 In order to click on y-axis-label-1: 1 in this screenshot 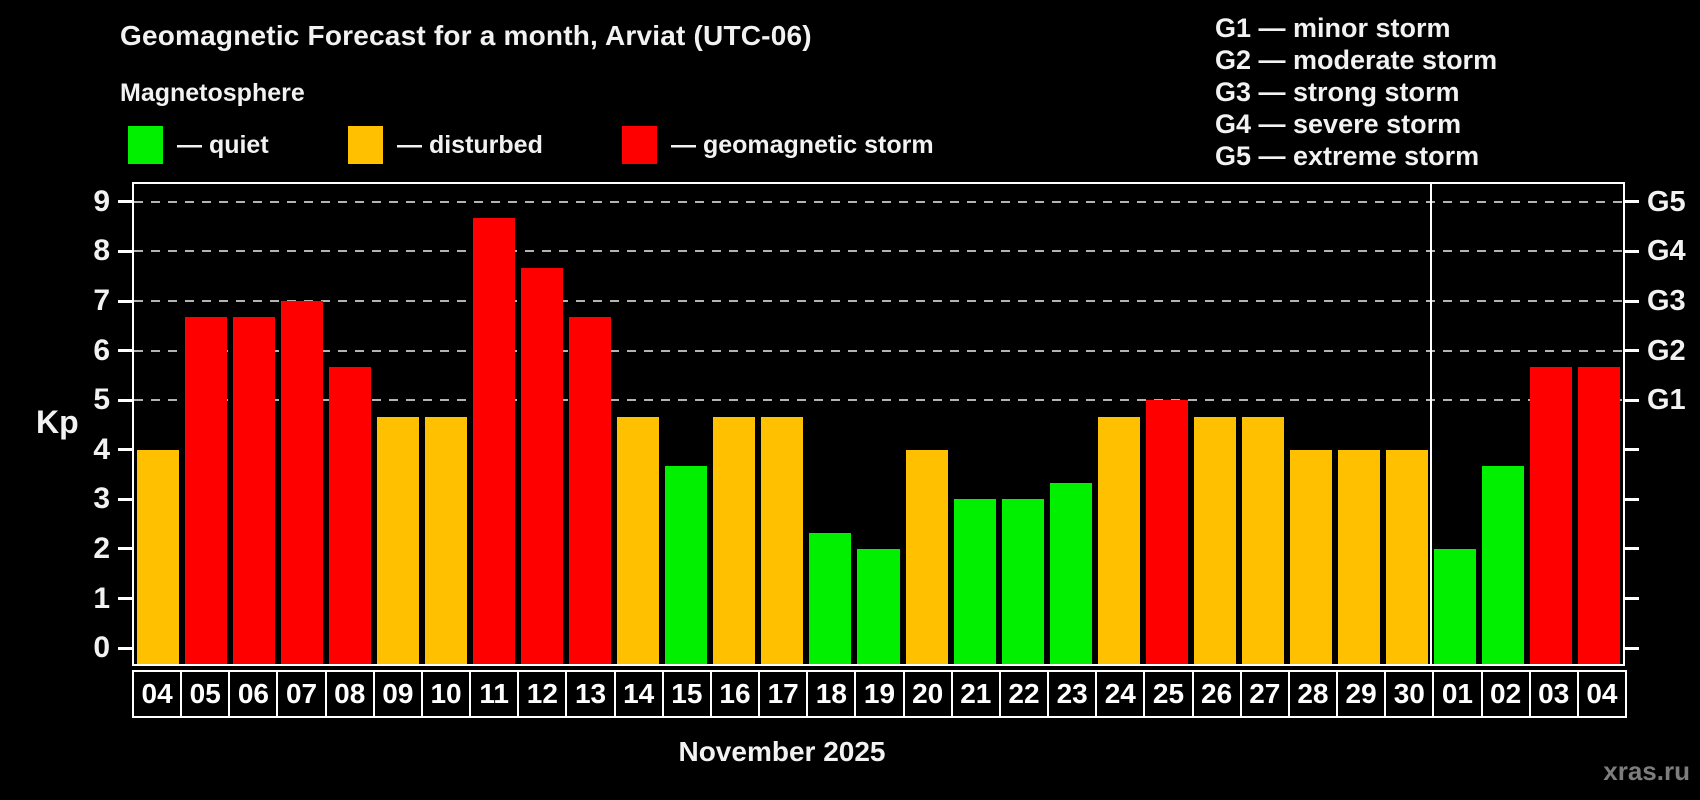, I will do `click(101, 598)`.